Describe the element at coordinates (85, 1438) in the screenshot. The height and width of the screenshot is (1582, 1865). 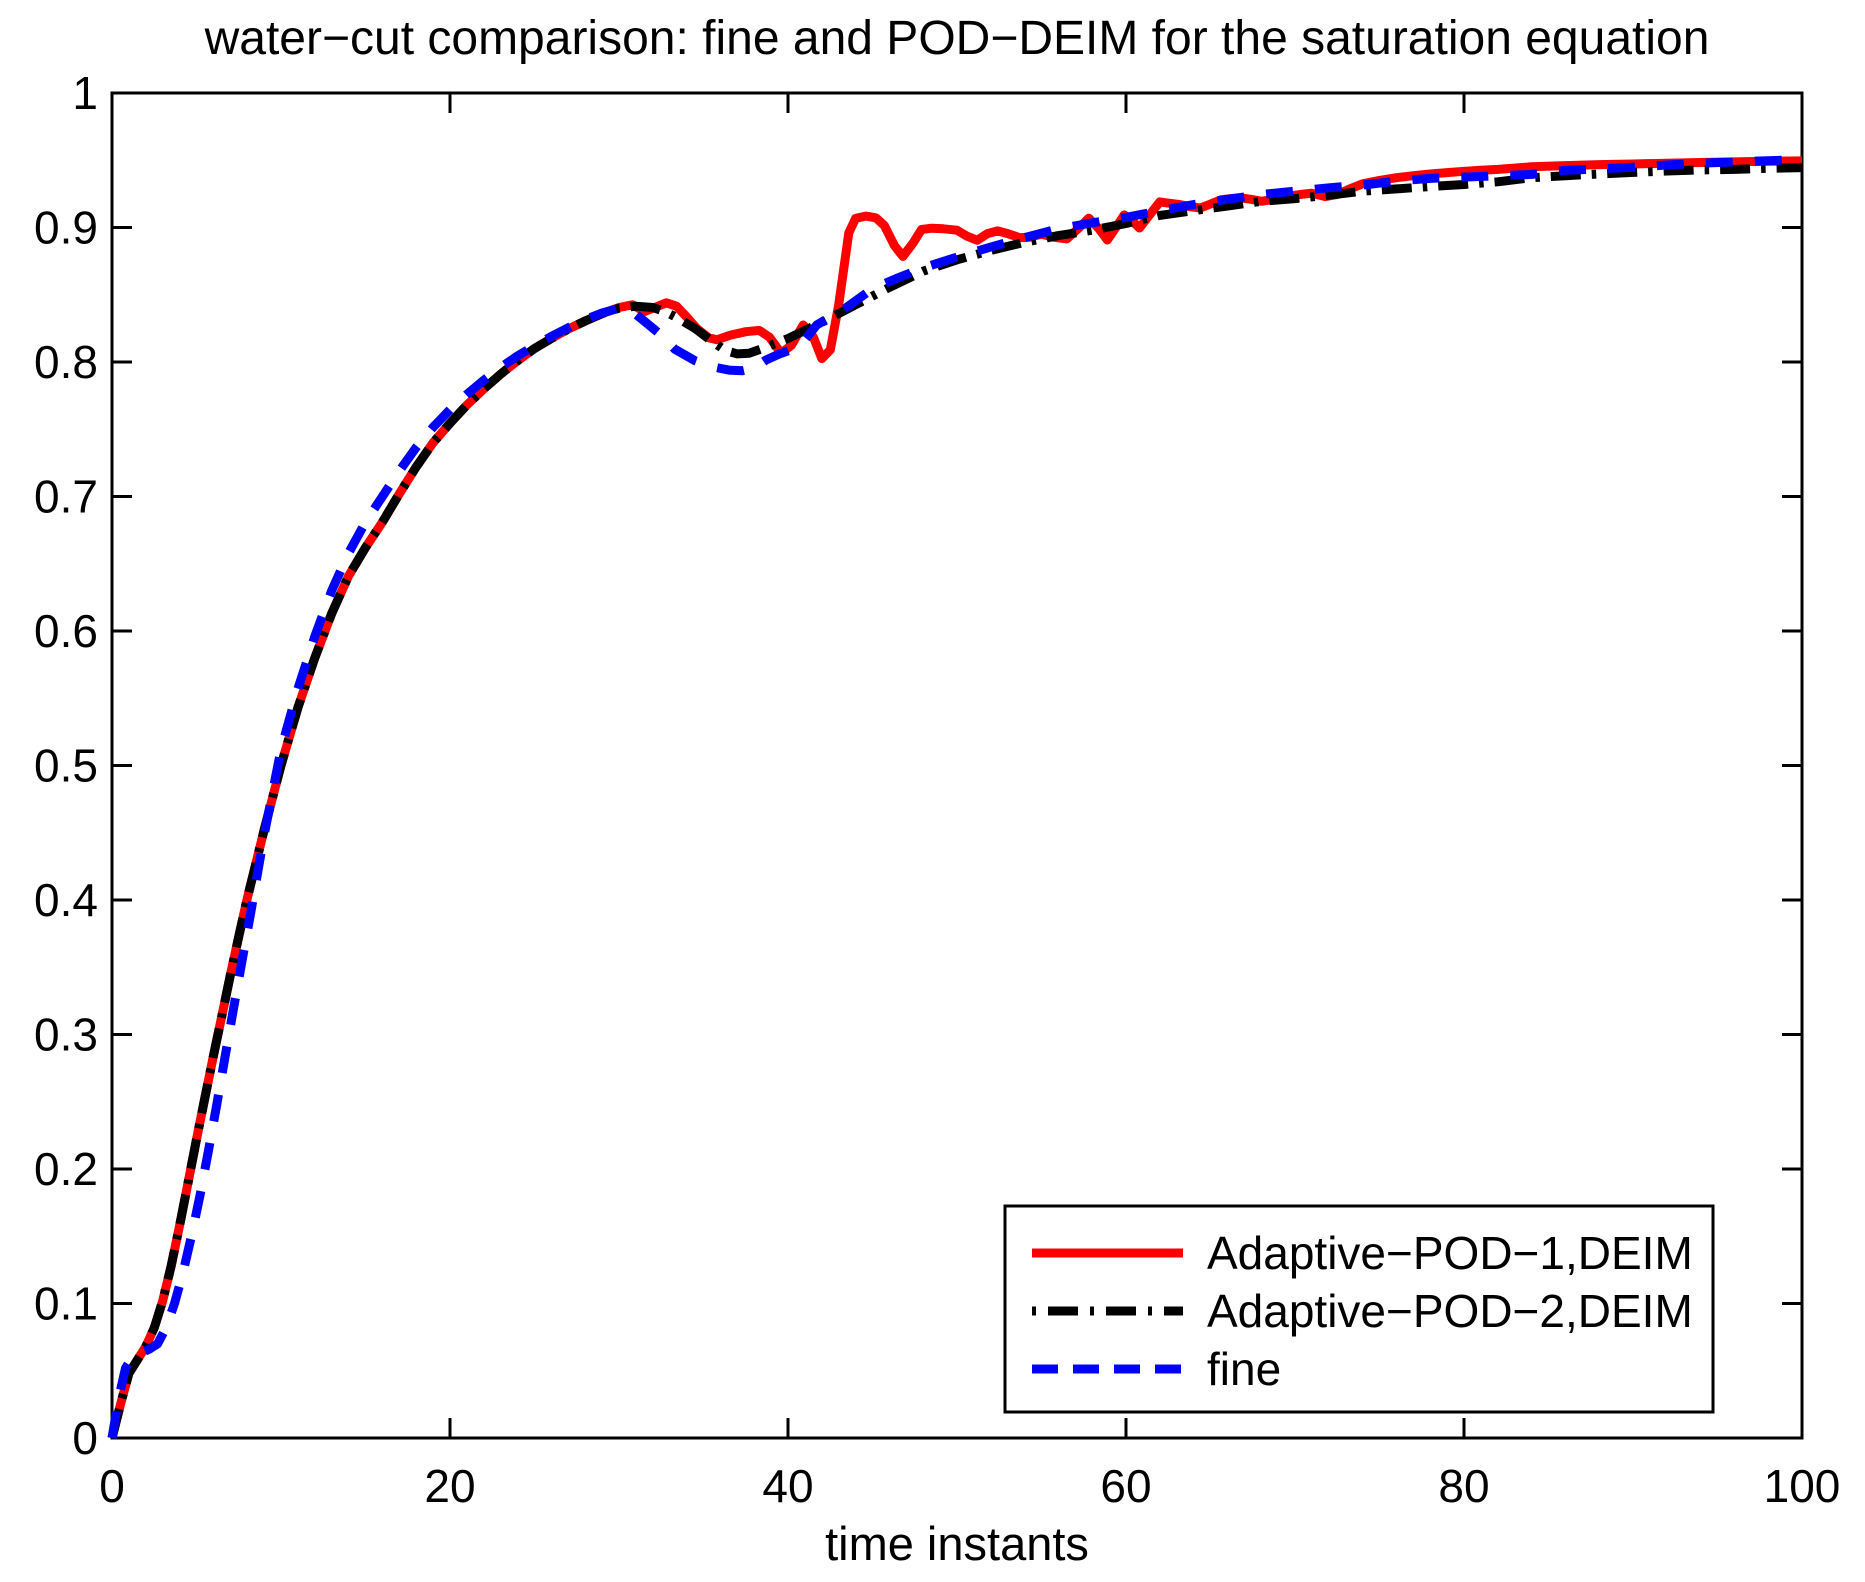
I see `y-tick-label: 0` at that location.